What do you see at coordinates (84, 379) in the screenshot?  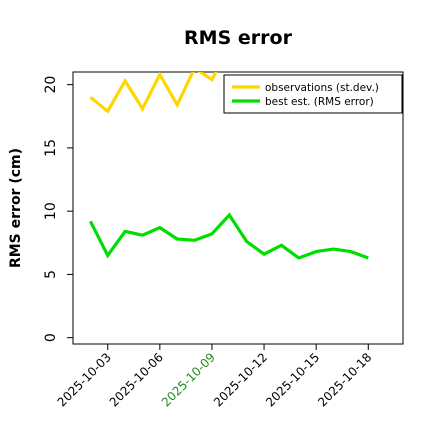 I see `x-tick-label: 2025-10-03` at bounding box center [84, 379].